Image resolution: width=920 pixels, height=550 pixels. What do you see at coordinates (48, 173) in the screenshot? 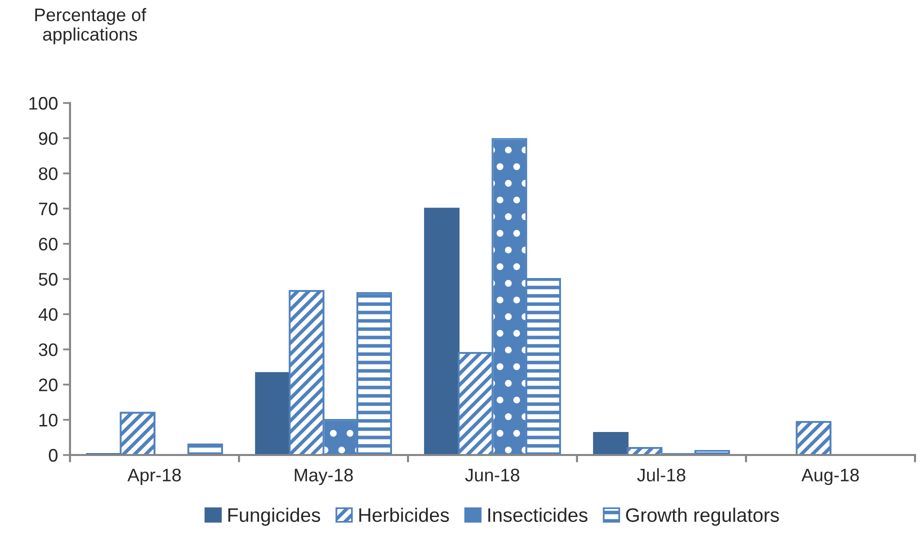
I see `y-tick-label: 80` at bounding box center [48, 173].